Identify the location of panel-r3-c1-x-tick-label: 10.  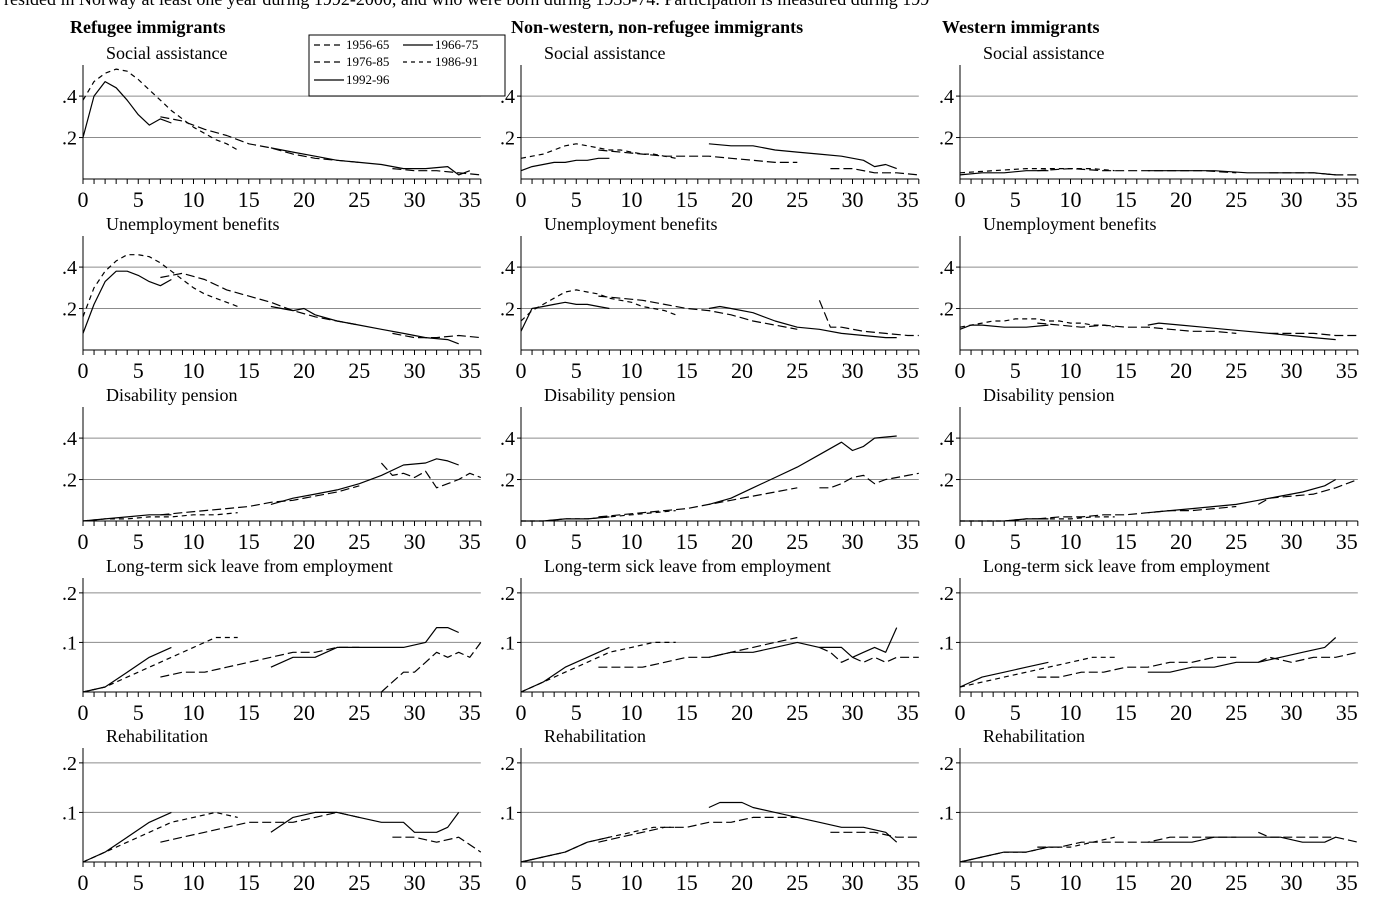
(632, 712).